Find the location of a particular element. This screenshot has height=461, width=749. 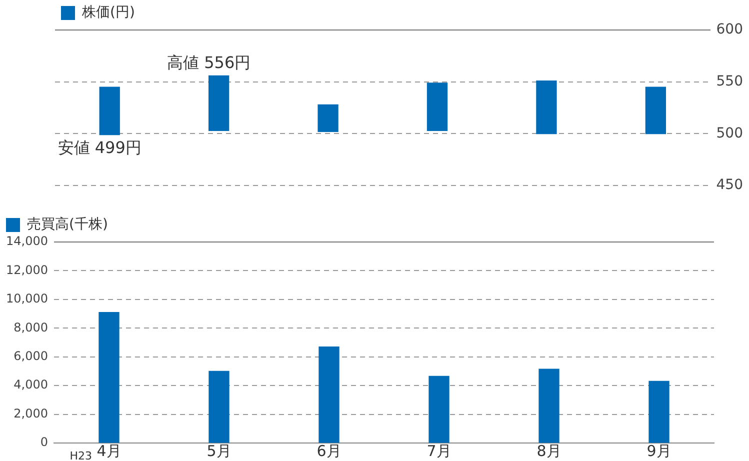

x-tick-label: 8月 is located at coordinates (549, 451).